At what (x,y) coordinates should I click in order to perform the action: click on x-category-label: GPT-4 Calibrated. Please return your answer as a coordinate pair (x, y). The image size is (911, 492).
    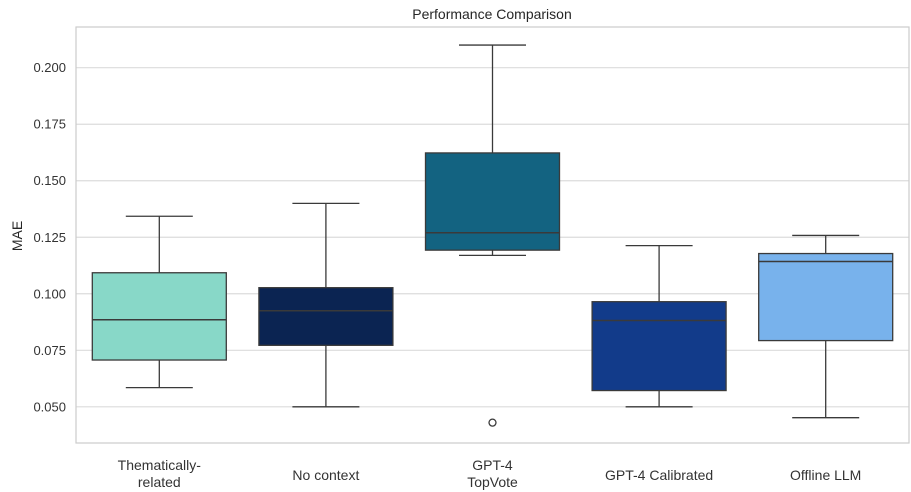
    Looking at the image, I should click on (659, 475).